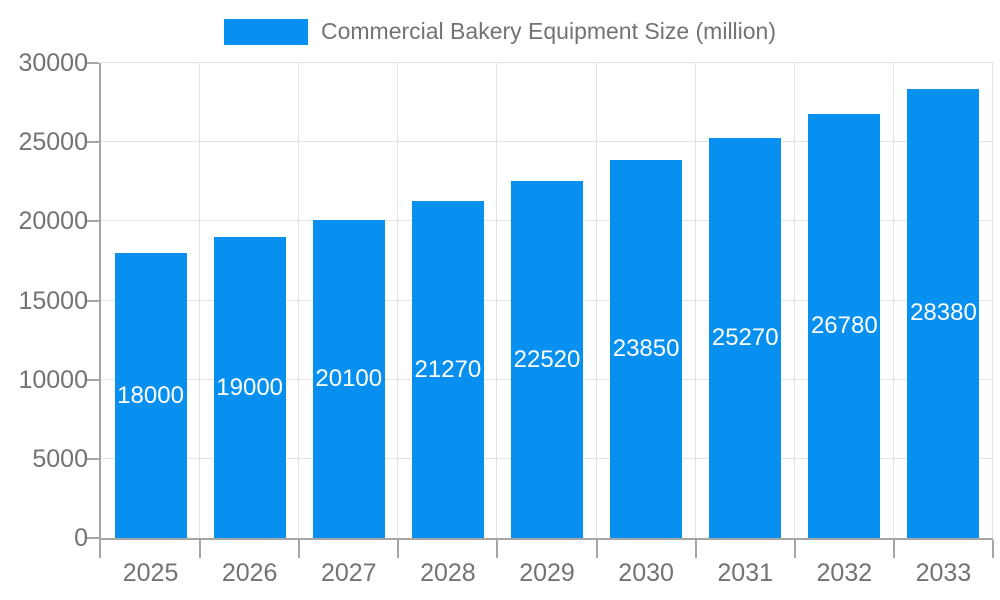 This screenshot has width=1000, height=600. I want to click on y-tick-label: 15000, so click(53, 300).